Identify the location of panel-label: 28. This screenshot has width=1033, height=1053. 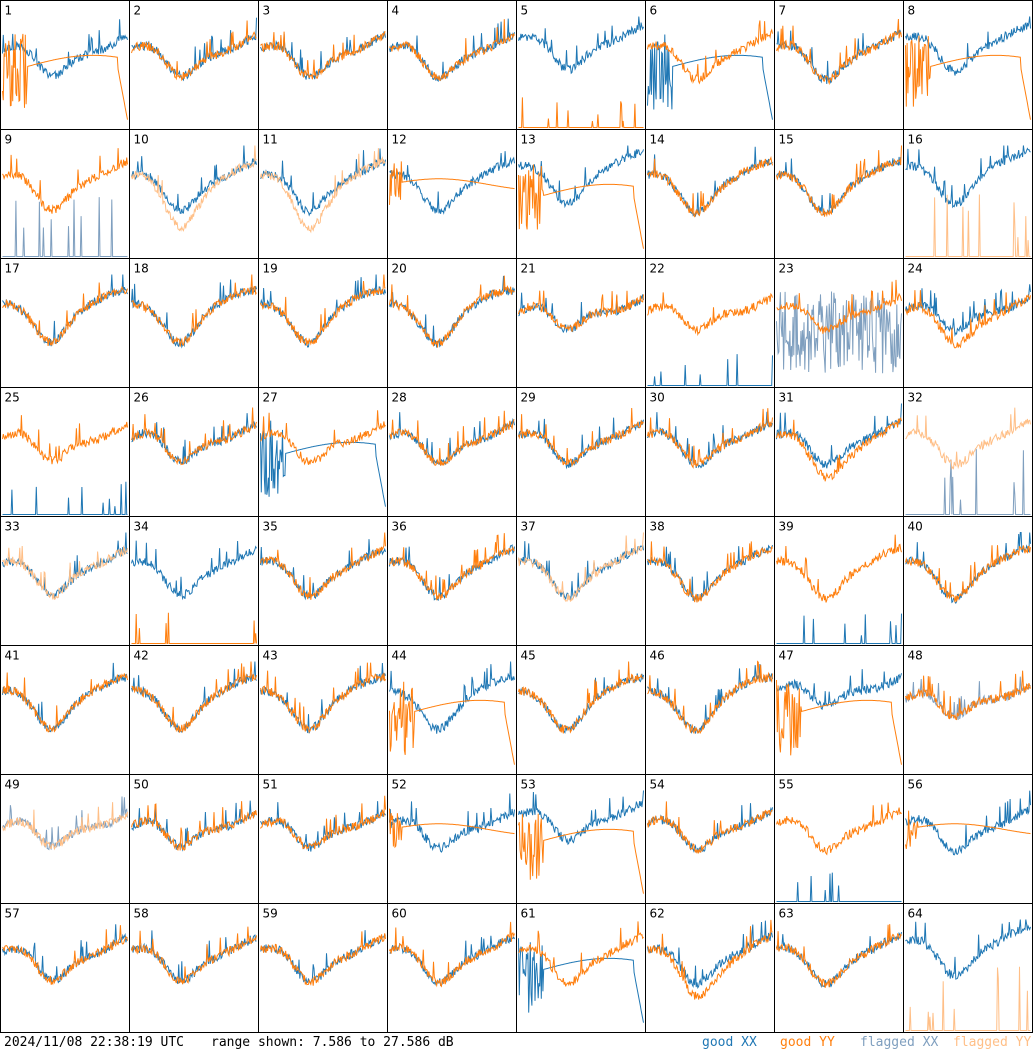
(399, 398).